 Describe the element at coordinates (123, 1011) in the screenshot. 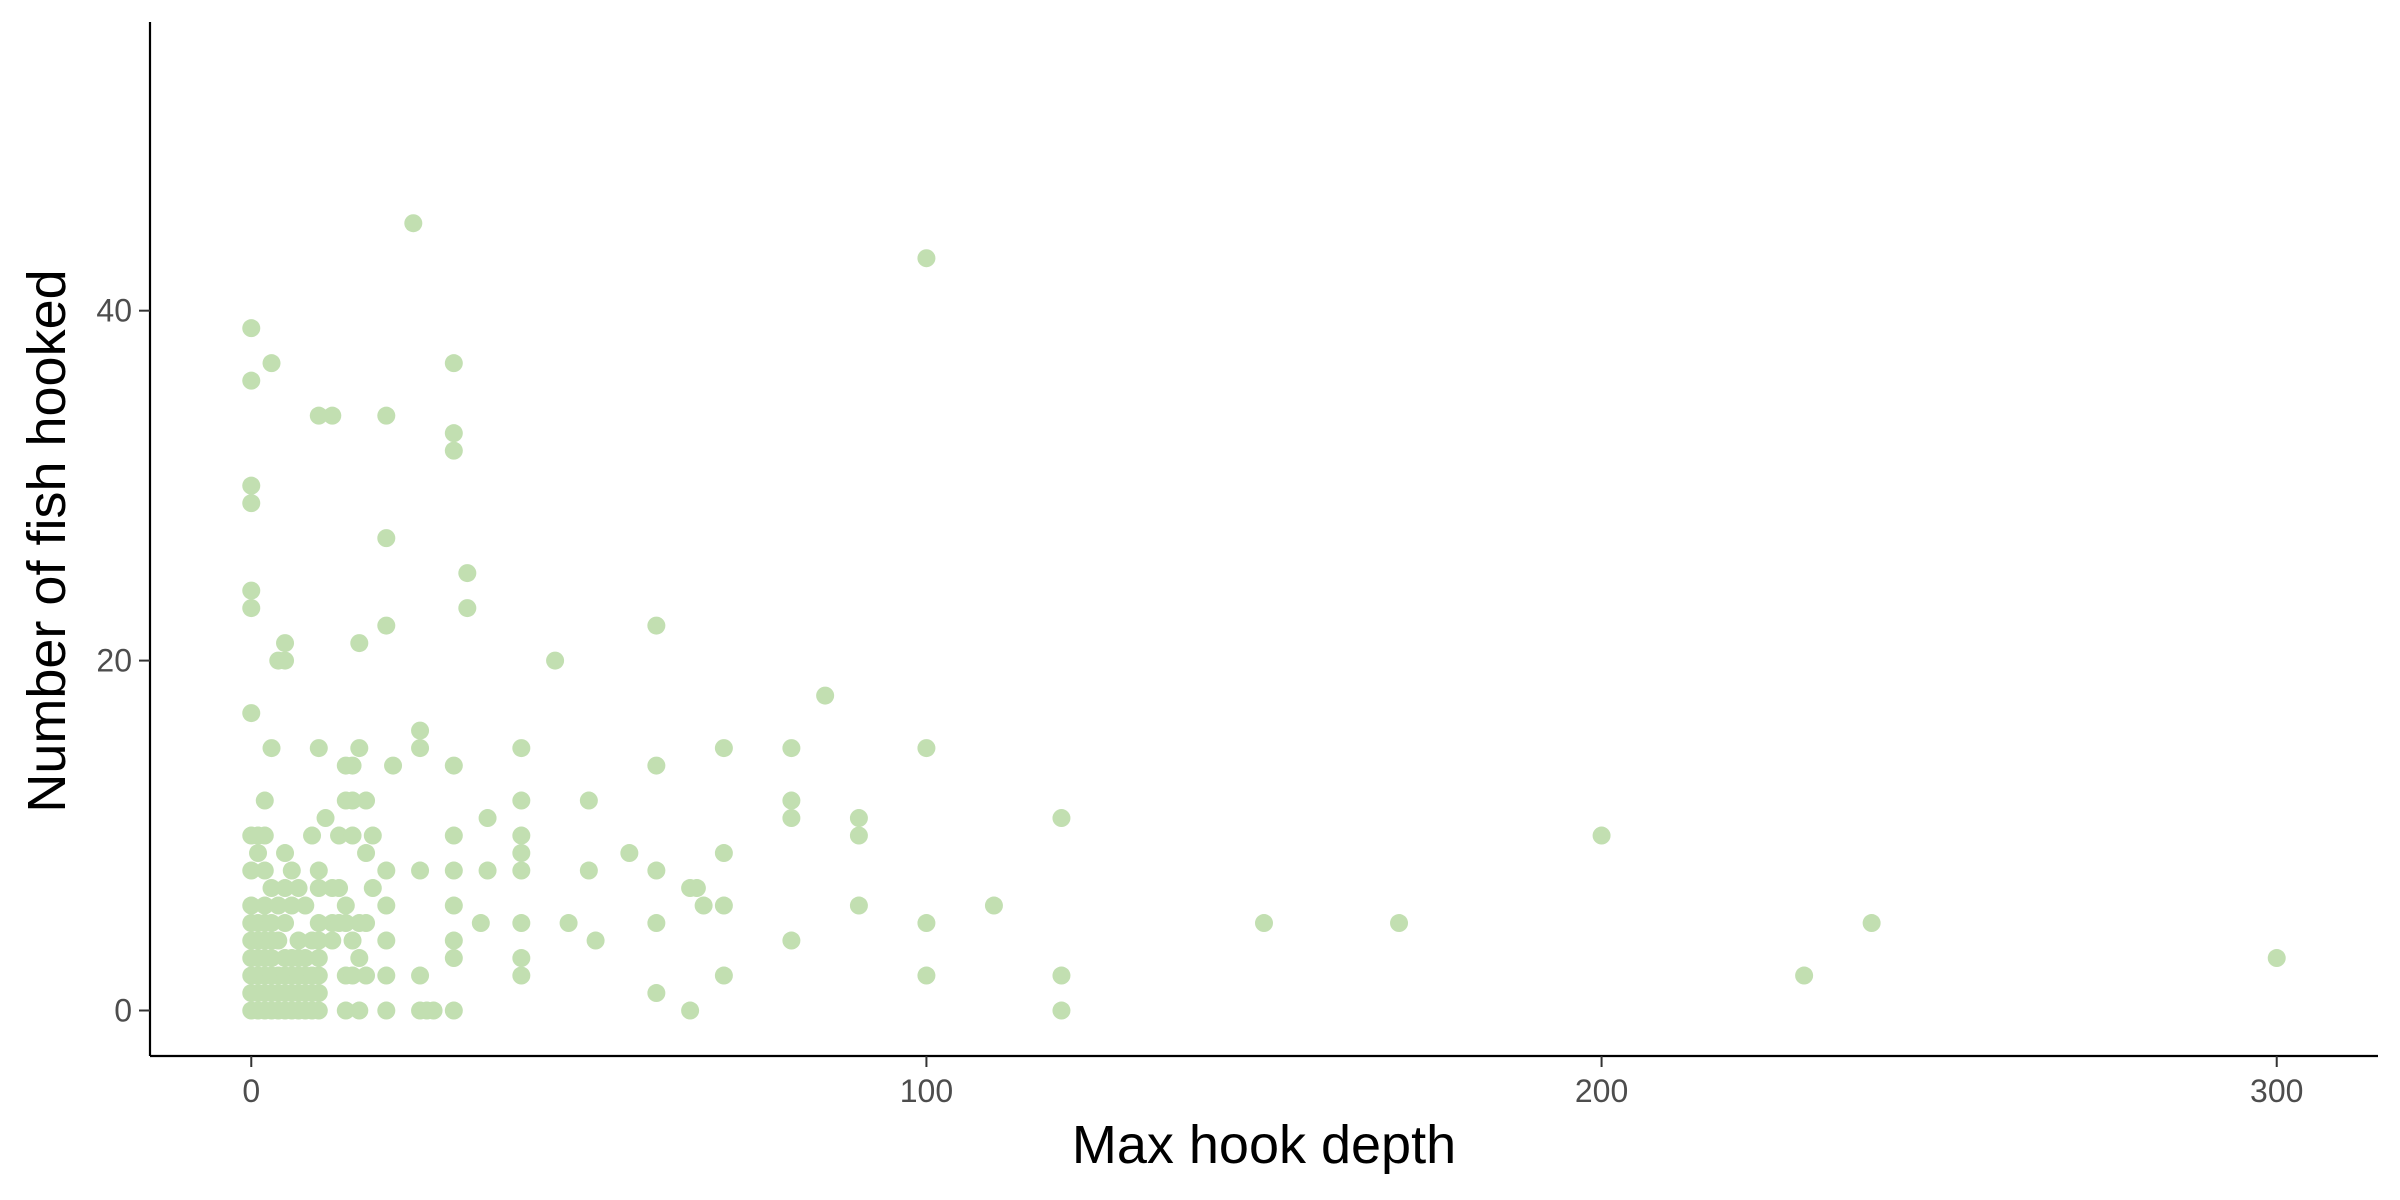

I see `y-tick-label: 0` at that location.